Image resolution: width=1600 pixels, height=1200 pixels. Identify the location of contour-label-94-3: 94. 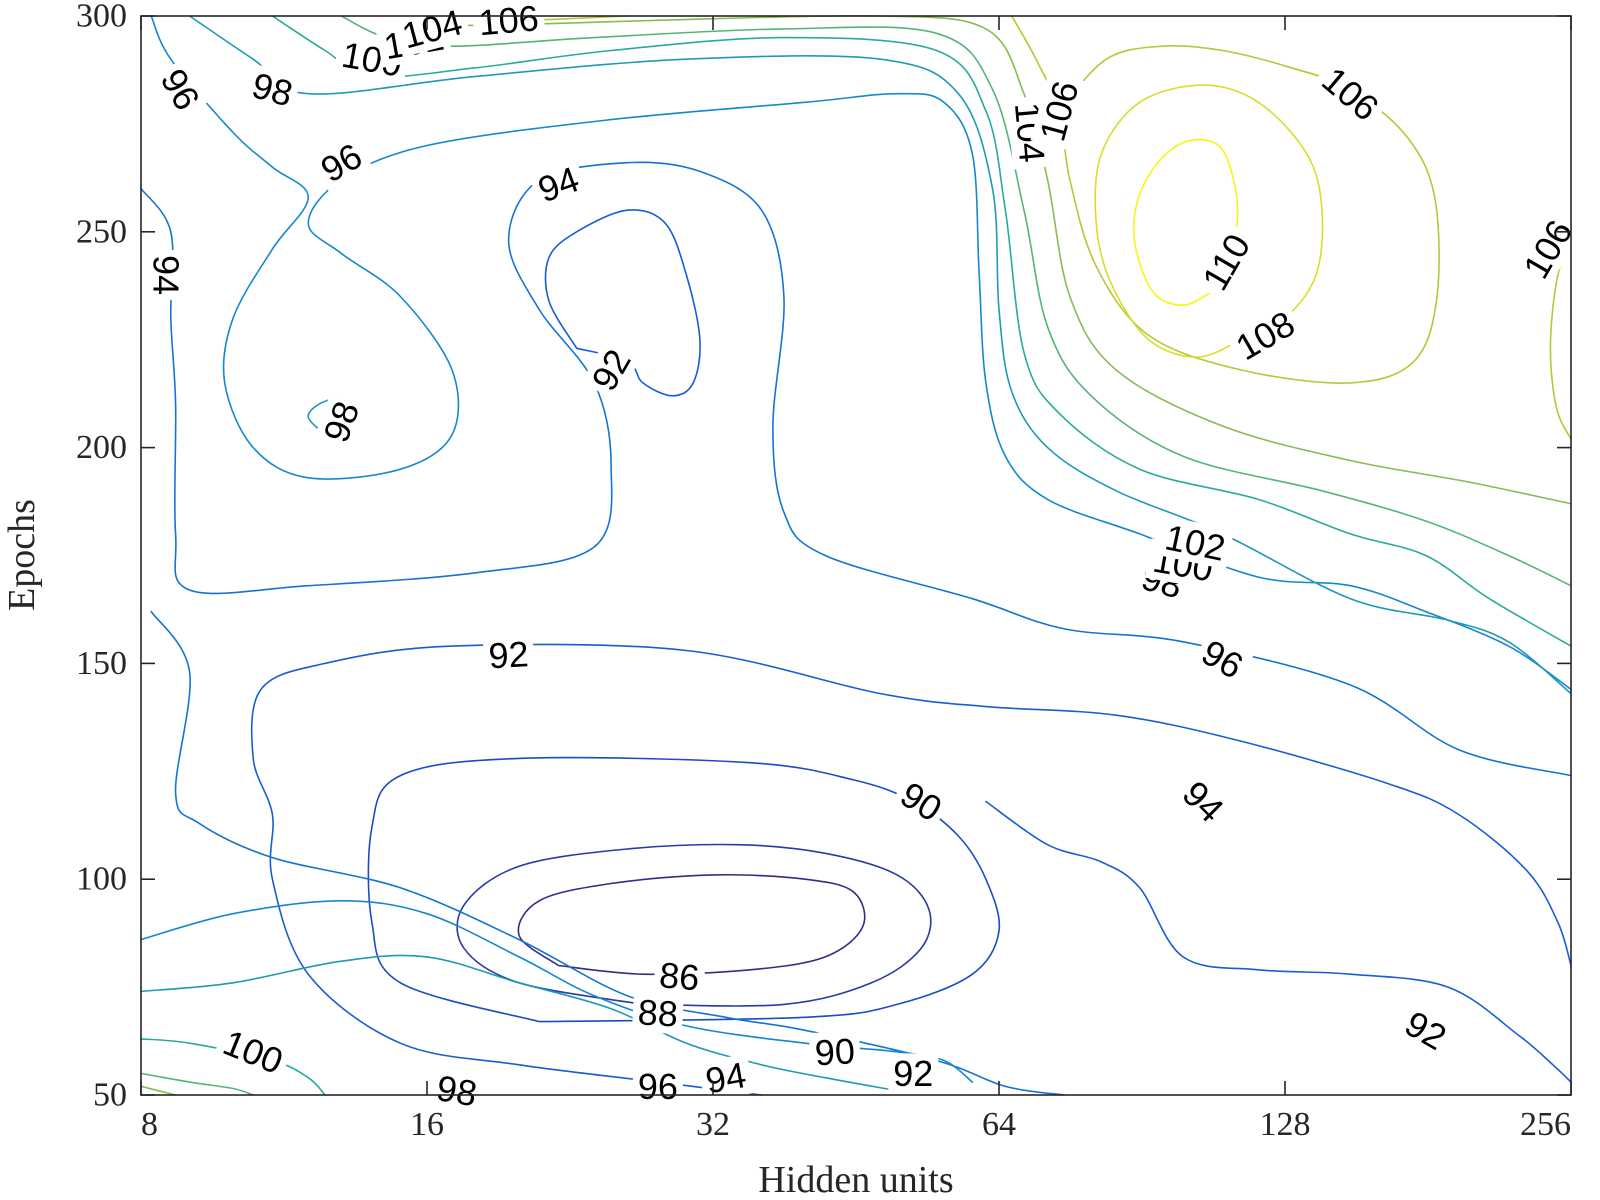
(1203, 801).